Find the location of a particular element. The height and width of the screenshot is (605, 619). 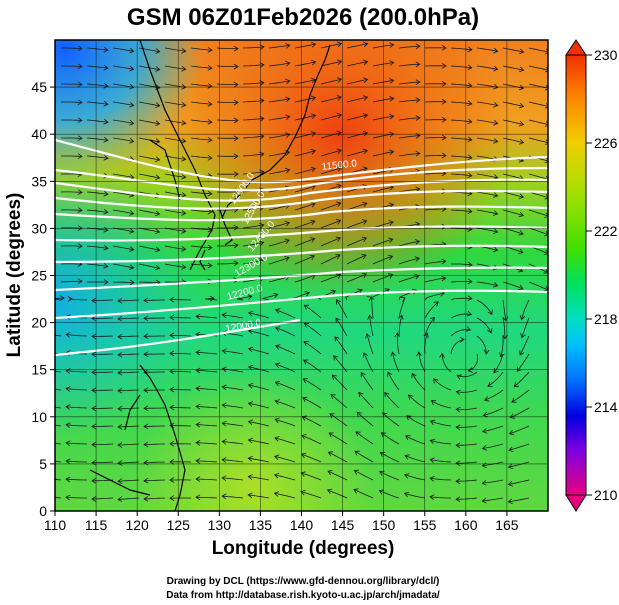

y-tick-label: 25 is located at coordinates (39, 276).